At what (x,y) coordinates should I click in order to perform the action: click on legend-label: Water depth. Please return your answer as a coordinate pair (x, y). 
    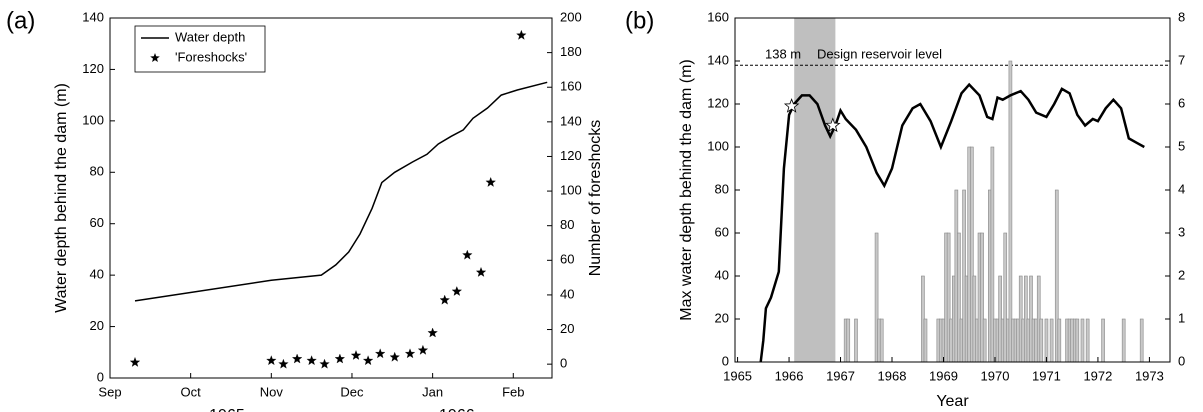
    Looking at the image, I should click on (210, 36).